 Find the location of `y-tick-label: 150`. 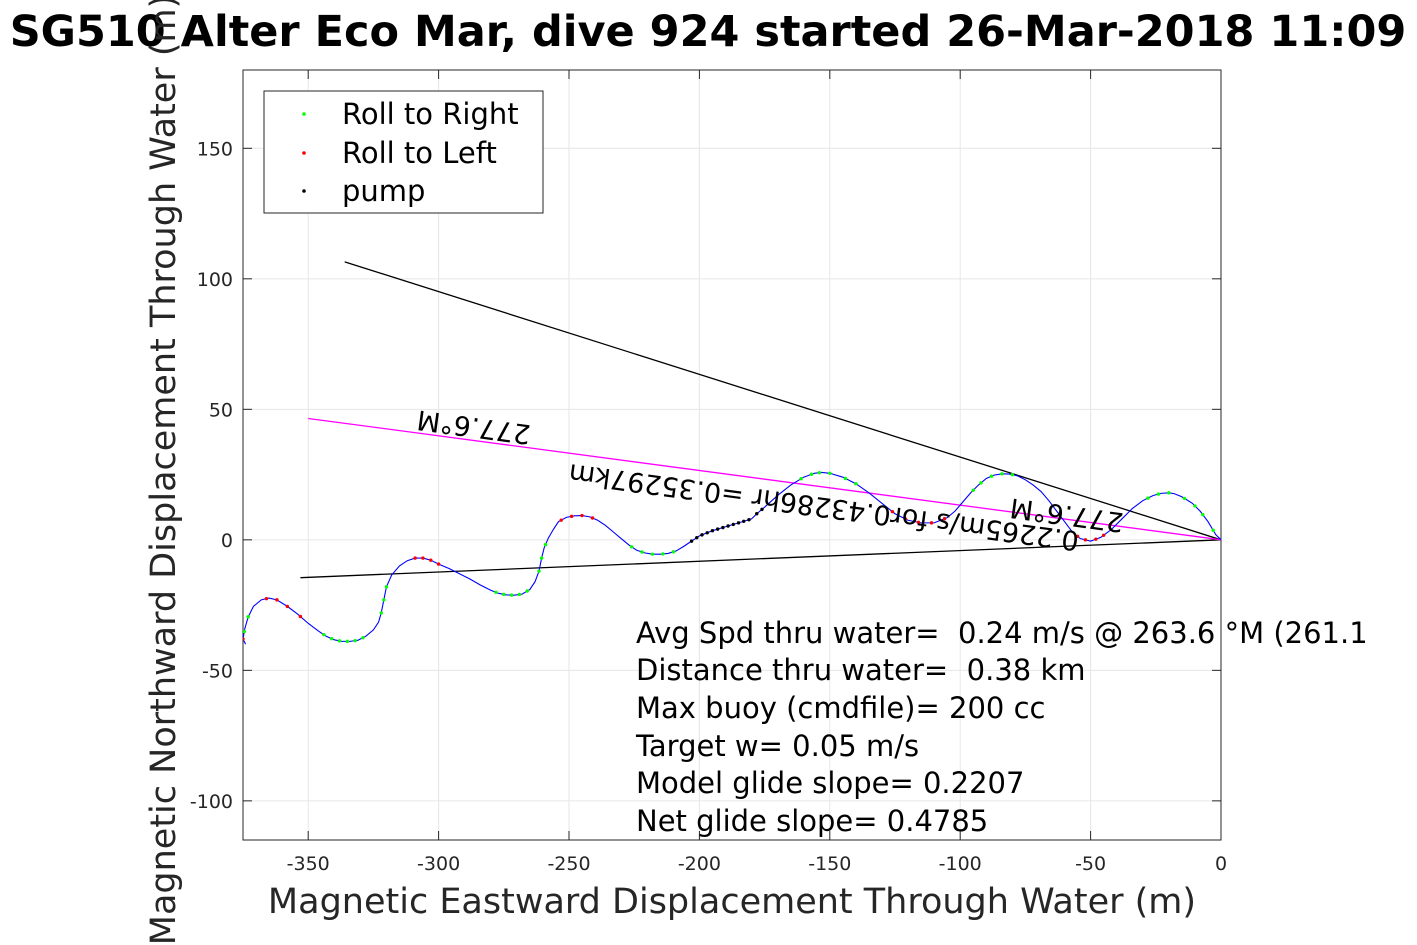

y-tick-label: 150 is located at coordinates (215, 149).